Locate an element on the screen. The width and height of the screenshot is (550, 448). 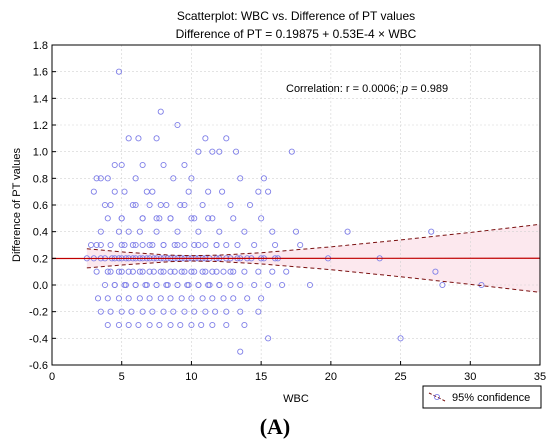
x-tick-label: 35 is located at coordinates (540, 377).